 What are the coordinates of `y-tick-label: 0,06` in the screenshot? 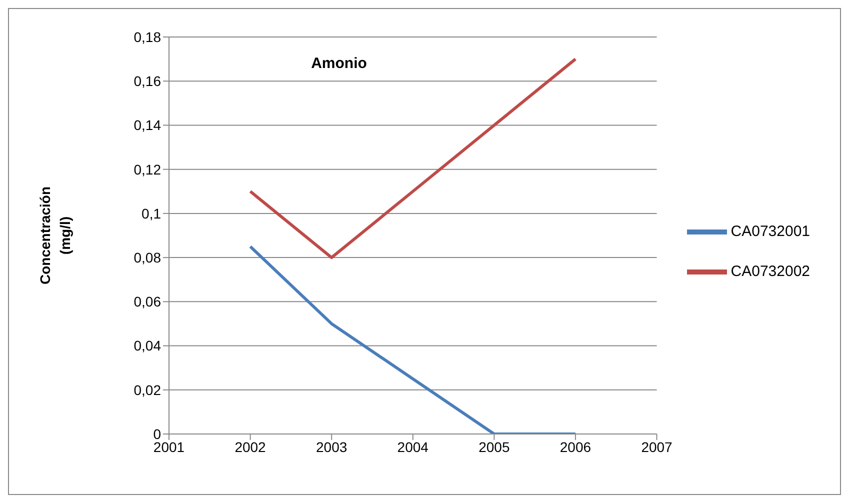 It's located at (148, 302).